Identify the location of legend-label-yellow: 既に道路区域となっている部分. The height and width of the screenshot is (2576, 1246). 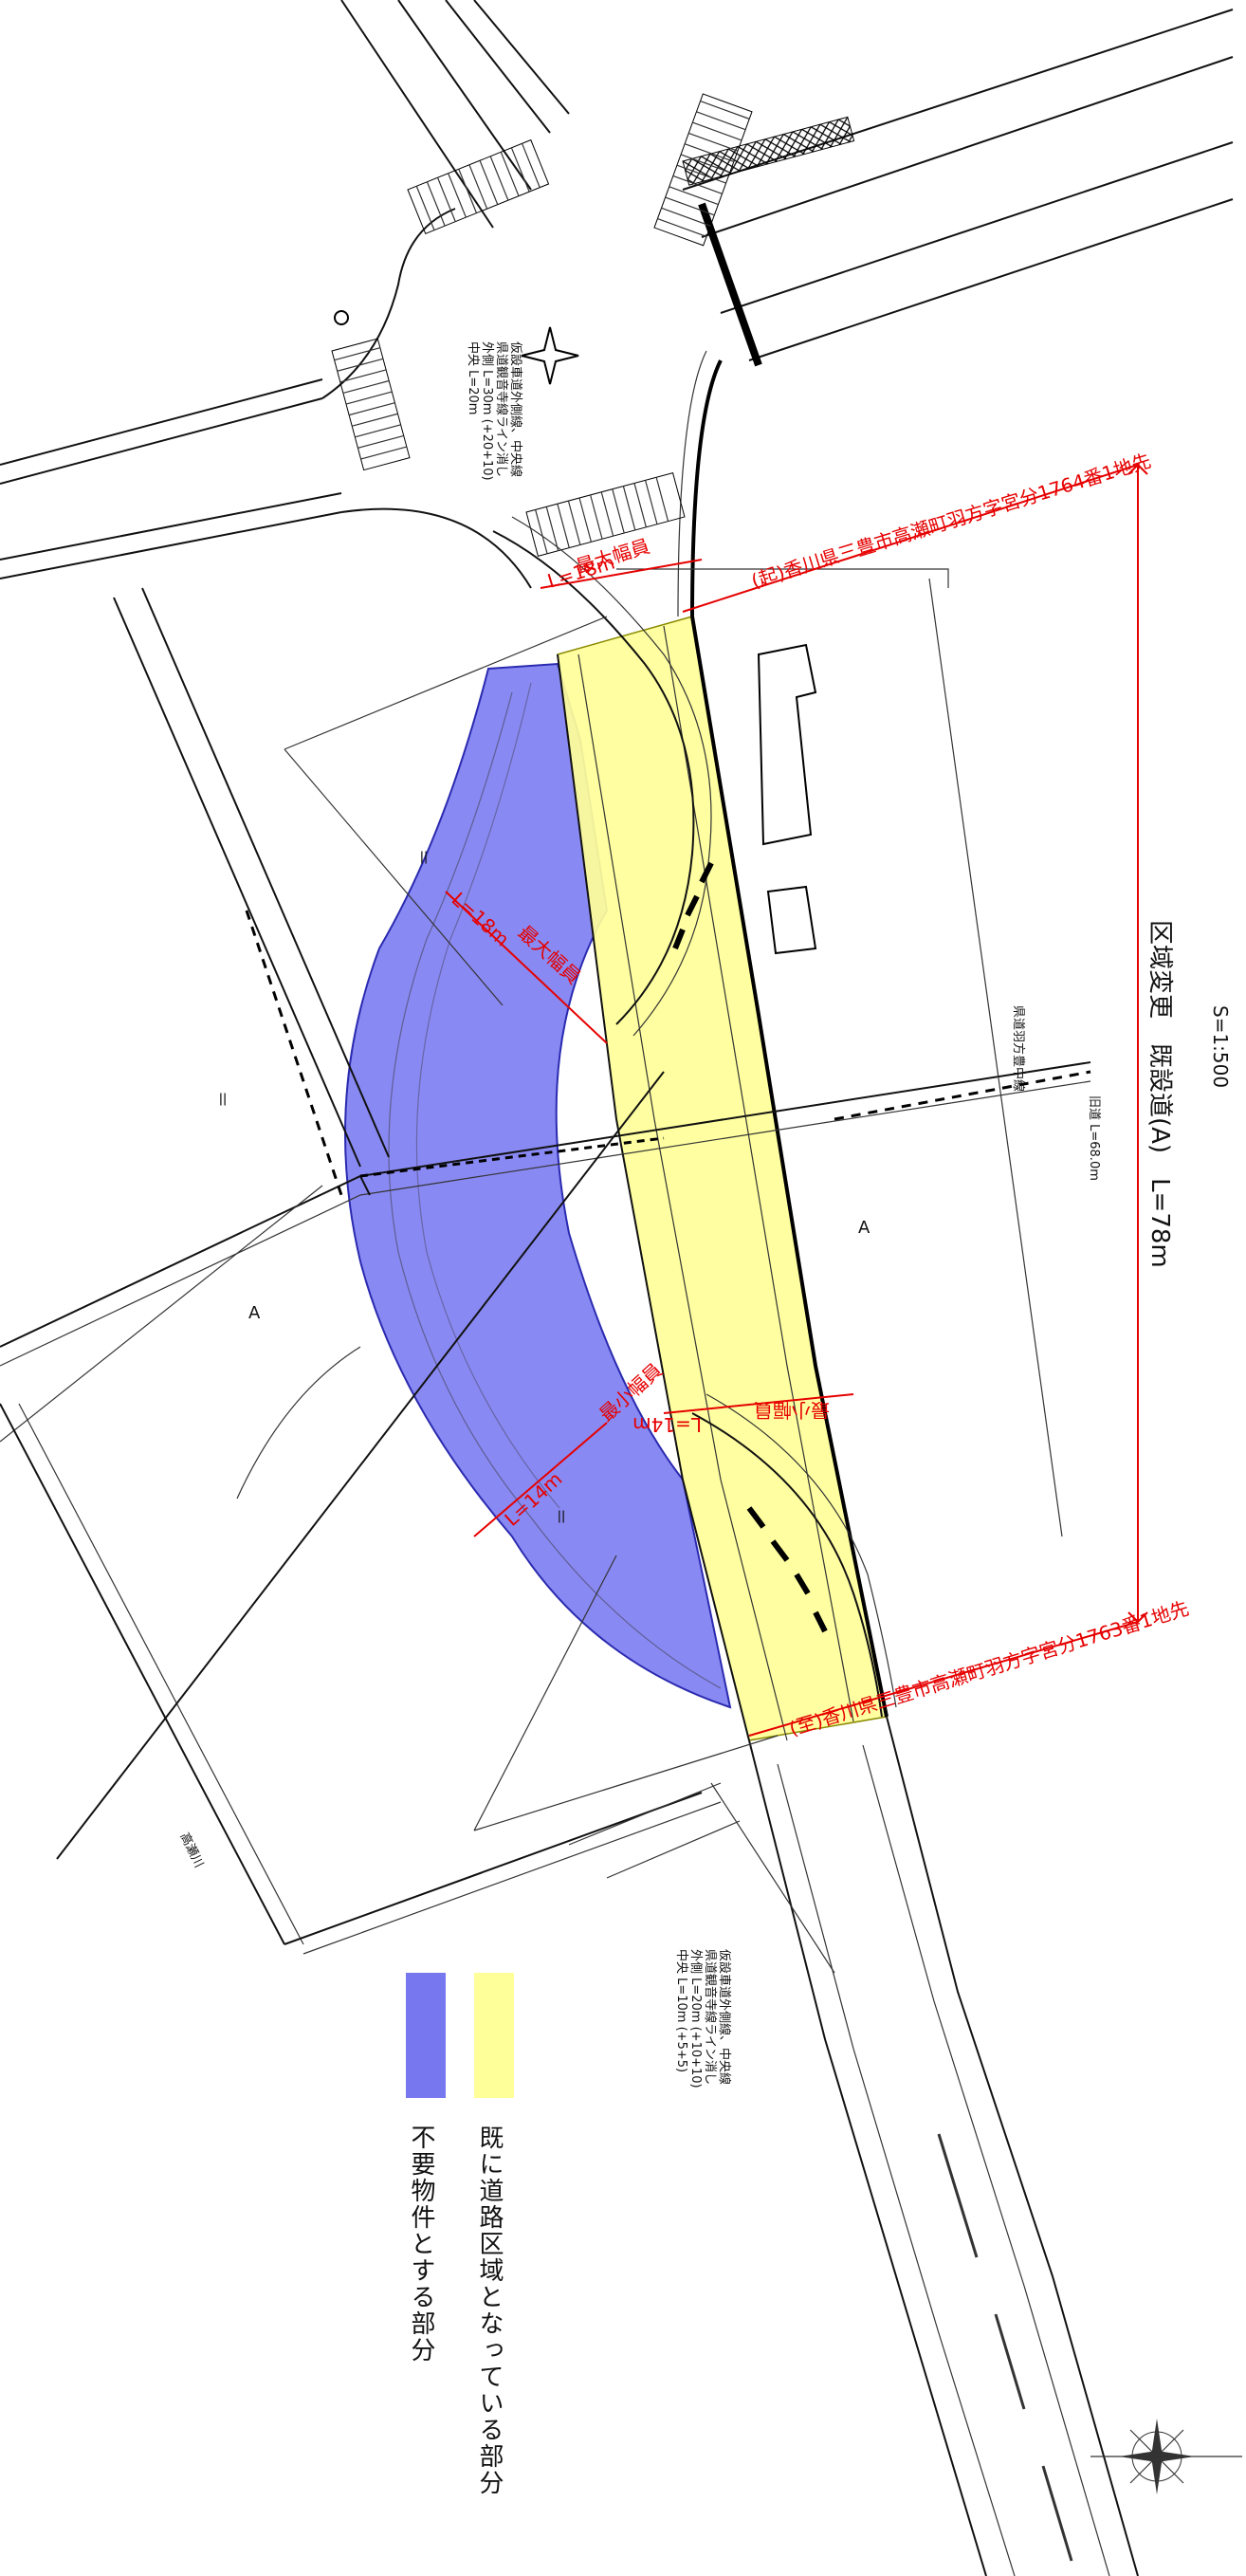
(490, 2310).